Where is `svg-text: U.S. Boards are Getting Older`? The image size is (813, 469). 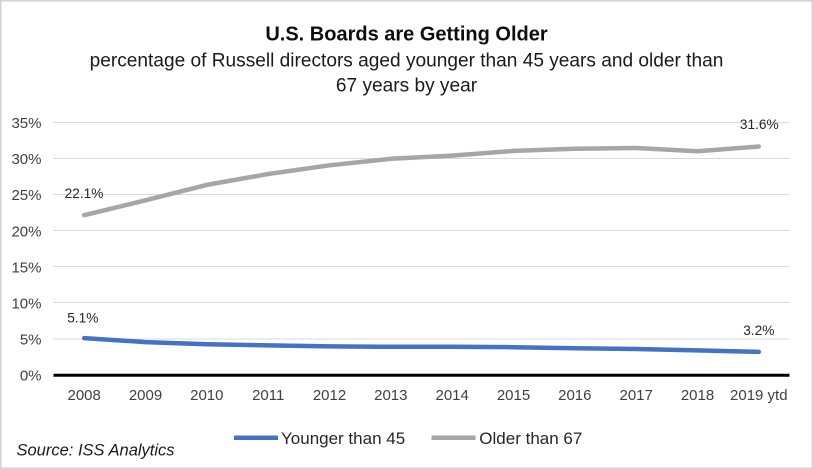 svg-text: U.S. Boards are Getting Older is located at coordinates (406, 35).